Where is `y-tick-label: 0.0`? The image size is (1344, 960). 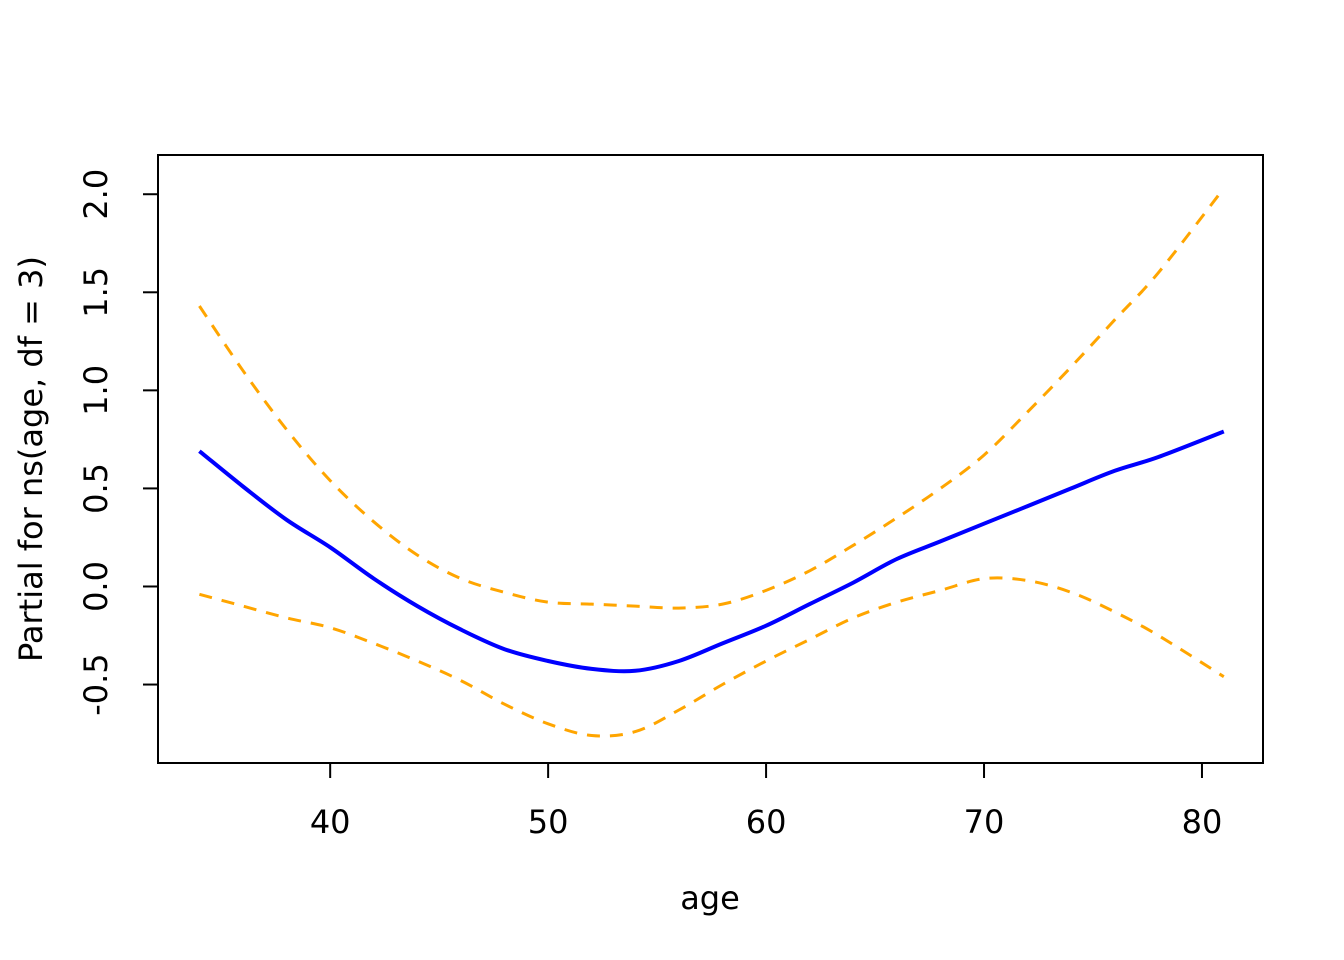 y-tick-label: 0.0 is located at coordinates (96, 586).